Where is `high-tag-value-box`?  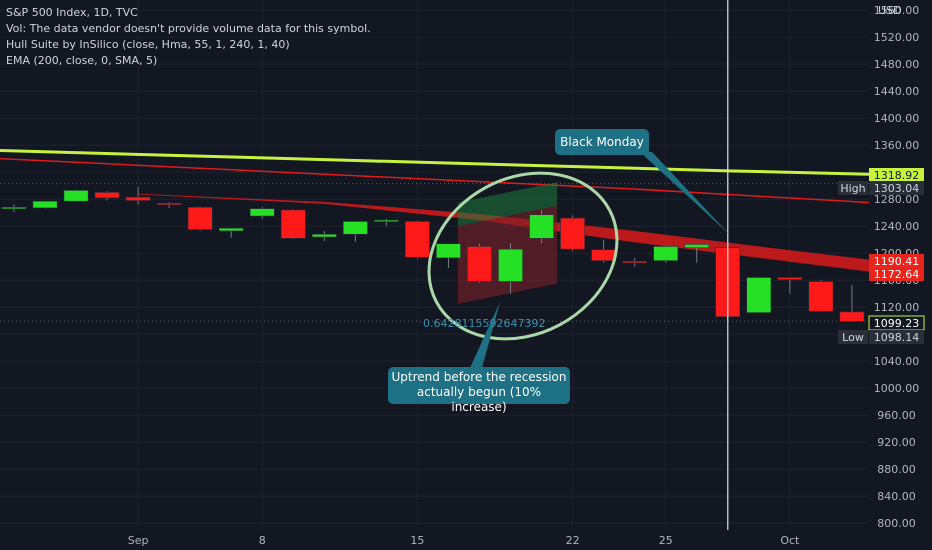 high-tag-value-box is located at coordinates (896, 188).